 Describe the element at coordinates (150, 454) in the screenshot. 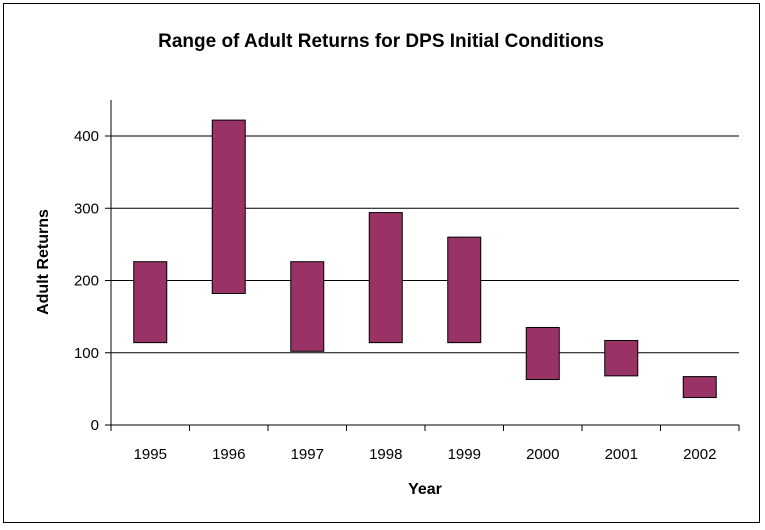

I see `x-tick-label: 1995` at that location.